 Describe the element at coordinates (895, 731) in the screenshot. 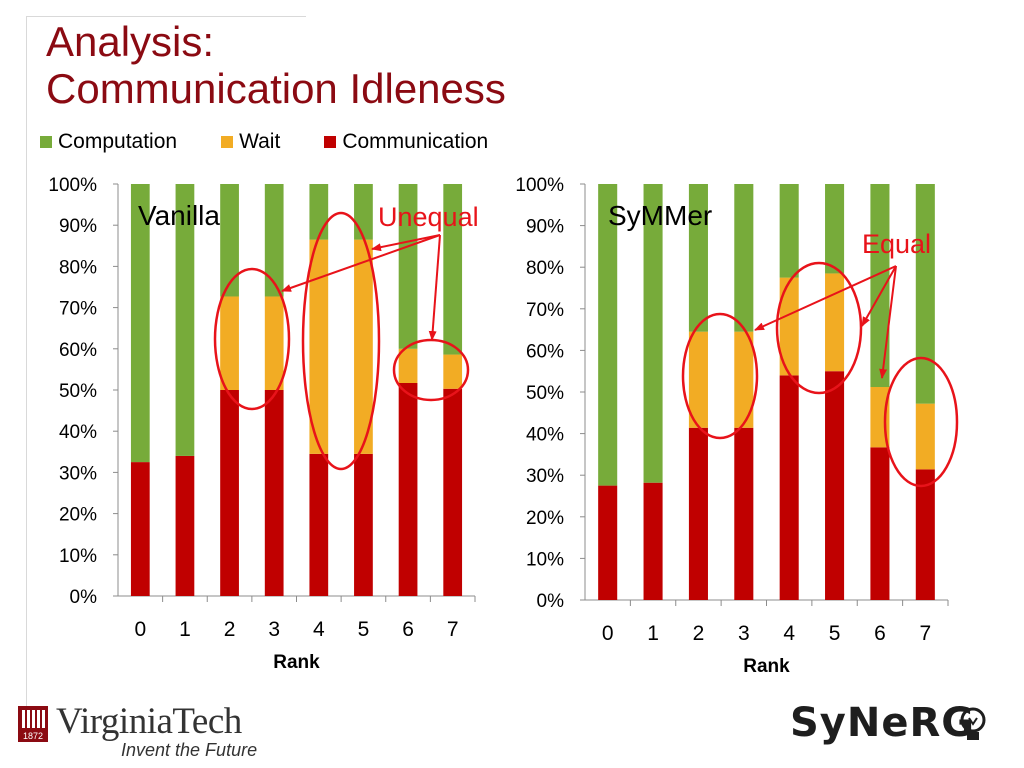

I see `synergy-logo: SyNeRG` at that location.